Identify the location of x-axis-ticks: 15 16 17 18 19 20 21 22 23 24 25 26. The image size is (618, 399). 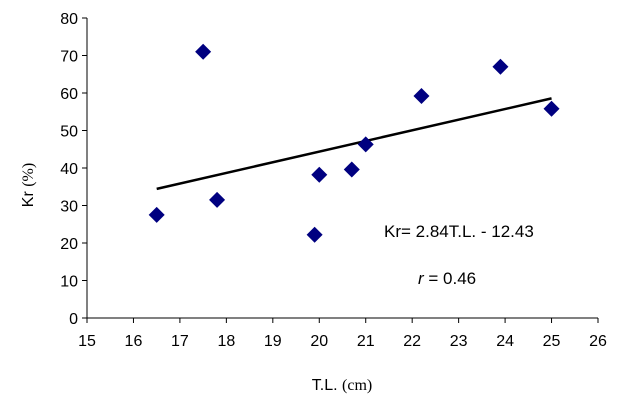
(342, 334).